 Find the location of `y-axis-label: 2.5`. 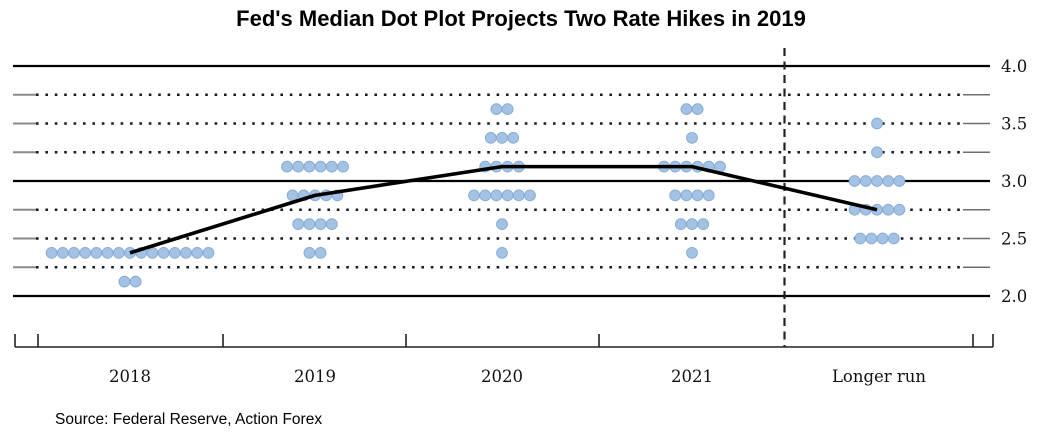

y-axis-label: 2.5 is located at coordinates (1014, 239).